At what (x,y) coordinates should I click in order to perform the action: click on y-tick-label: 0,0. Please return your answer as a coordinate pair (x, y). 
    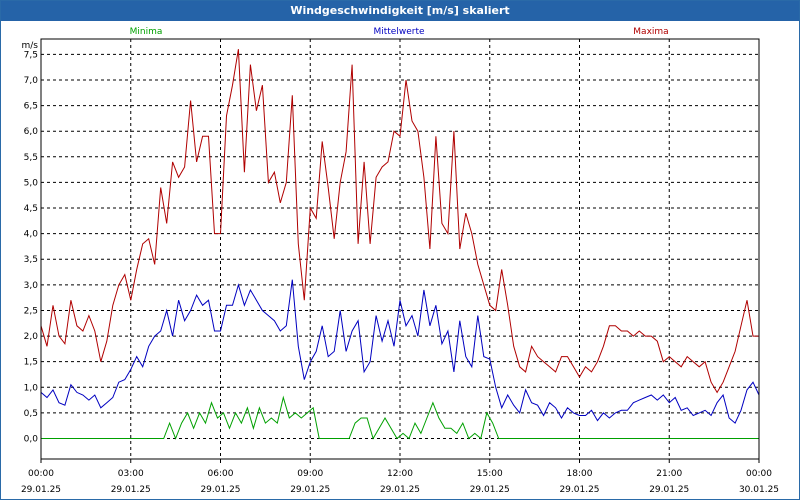
    Looking at the image, I should click on (31, 440).